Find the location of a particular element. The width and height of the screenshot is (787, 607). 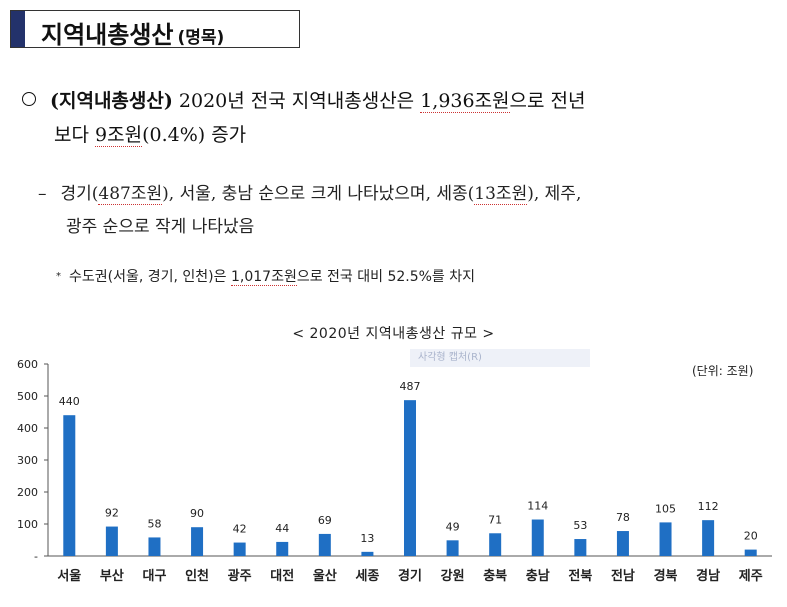

x-tick-label: 전북 is located at coordinates (580, 576).